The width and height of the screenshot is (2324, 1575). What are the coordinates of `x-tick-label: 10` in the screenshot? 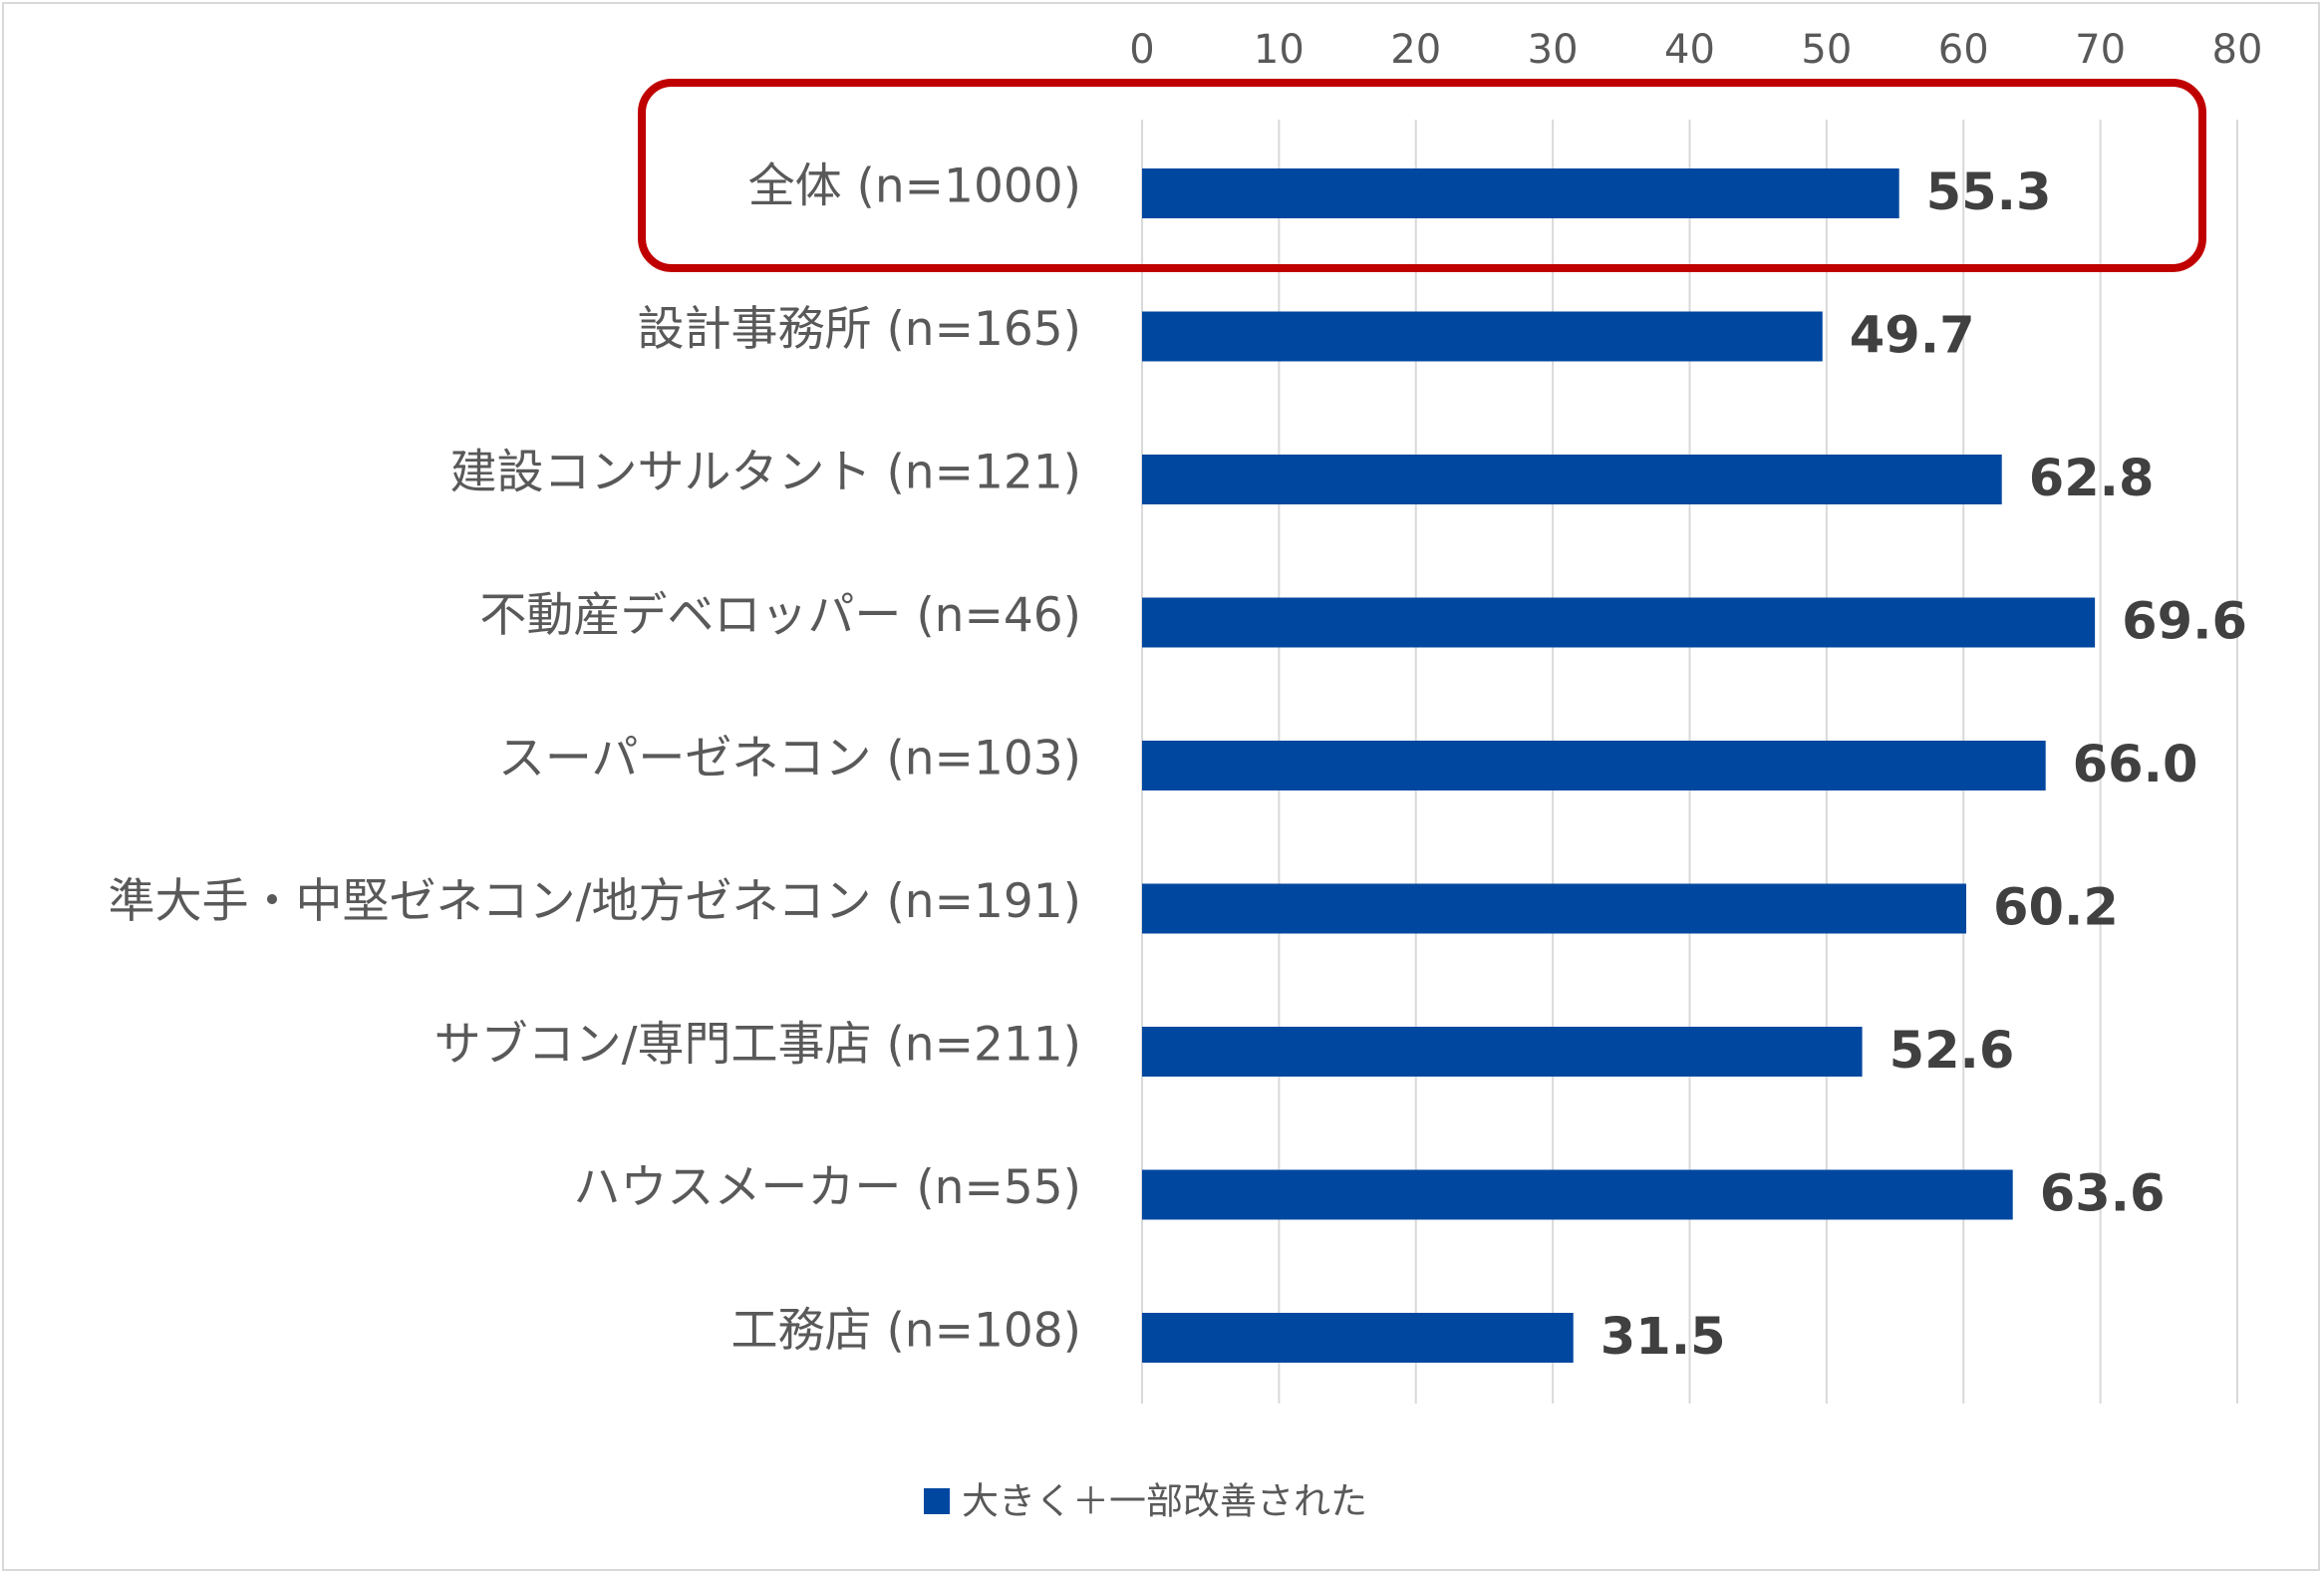 It's located at (1279, 50).